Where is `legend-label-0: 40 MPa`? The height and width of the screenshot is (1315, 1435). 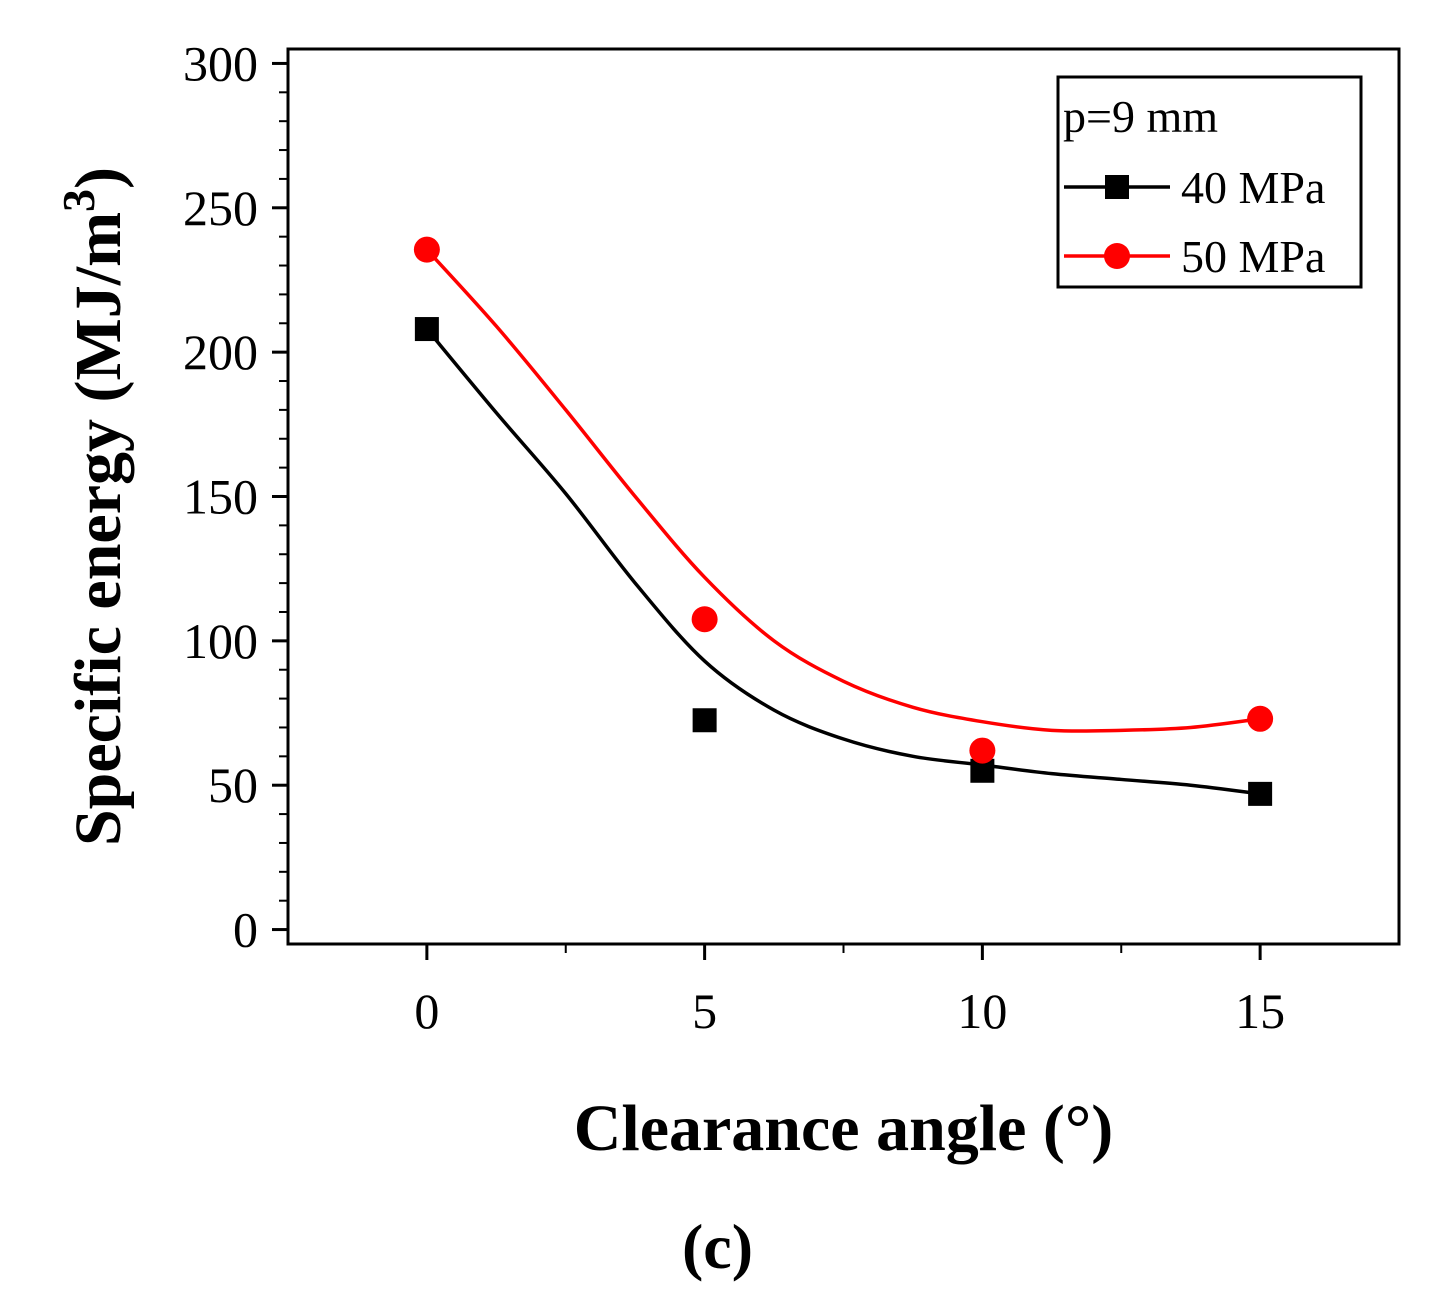 legend-label-0: 40 MPa is located at coordinates (1253, 187).